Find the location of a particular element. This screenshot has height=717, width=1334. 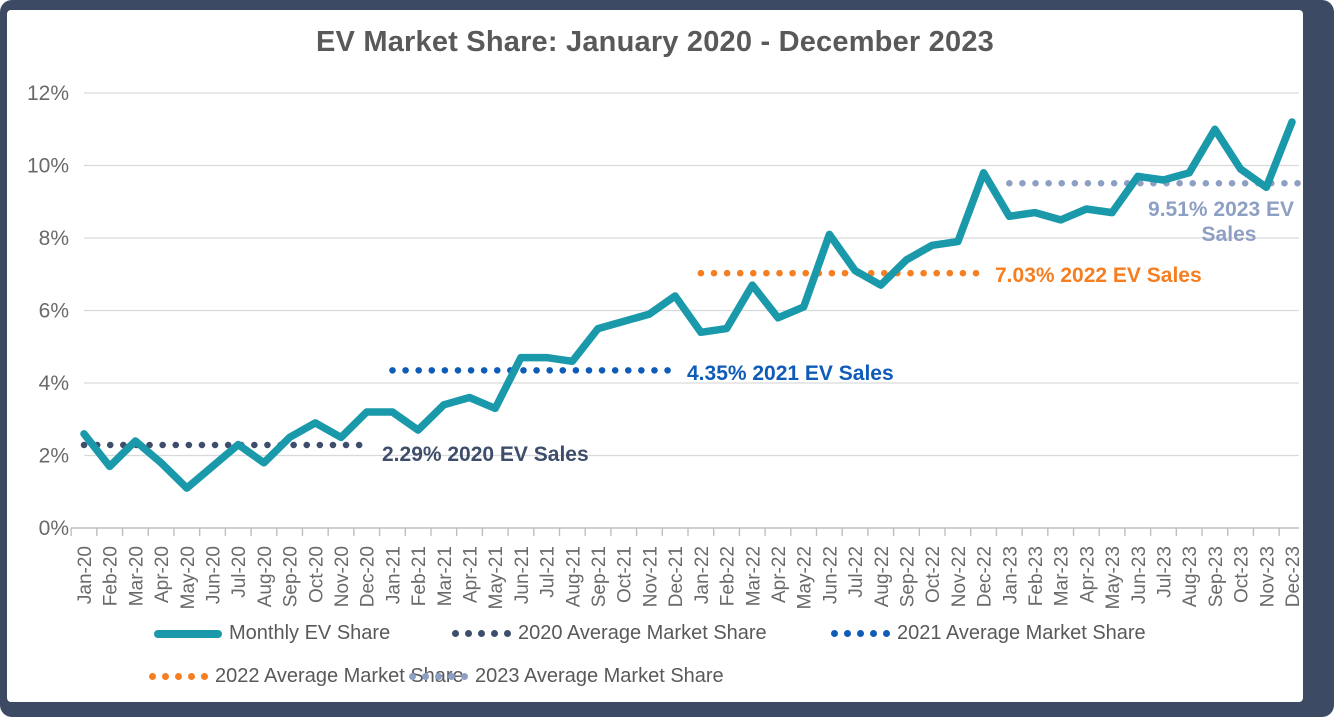

x-tick-label: Jul-22 is located at coordinates (856, 572).